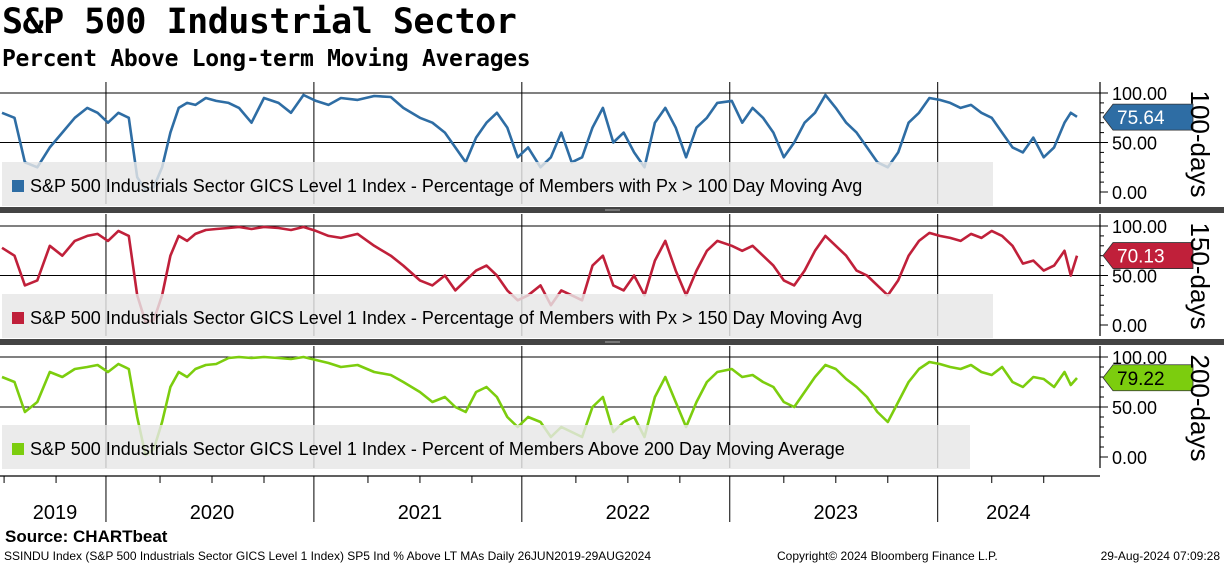 The image size is (1224, 566). What do you see at coordinates (86, 536) in the screenshot?
I see `source-note: Source: CHARTbeat` at bounding box center [86, 536].